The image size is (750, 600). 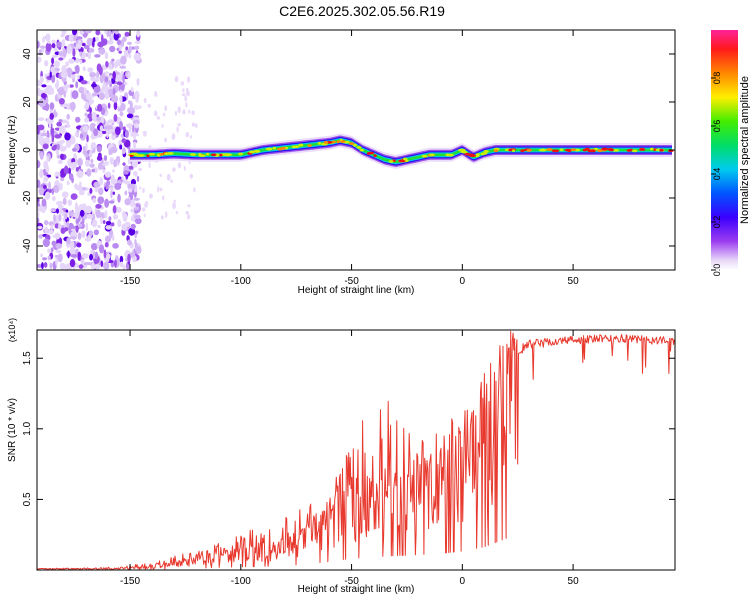 I want to click on snr-x-tick-label: 50, so click(x=574, y=581).